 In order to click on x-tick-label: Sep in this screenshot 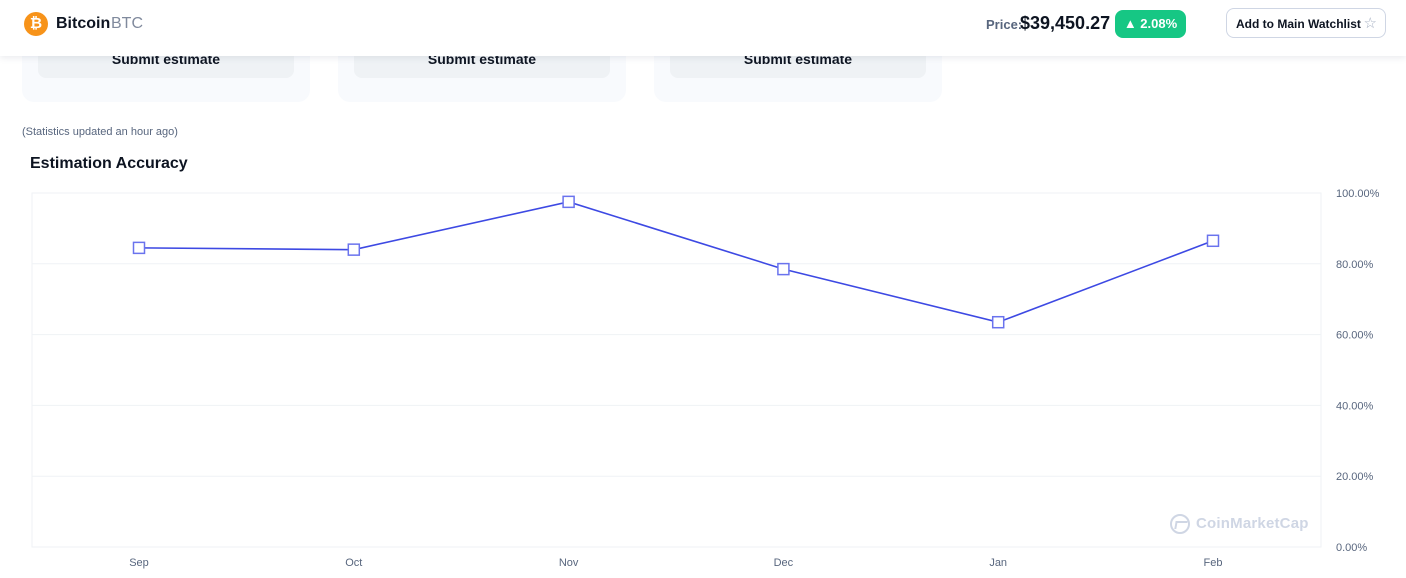, I will do `click(139, 563)`.